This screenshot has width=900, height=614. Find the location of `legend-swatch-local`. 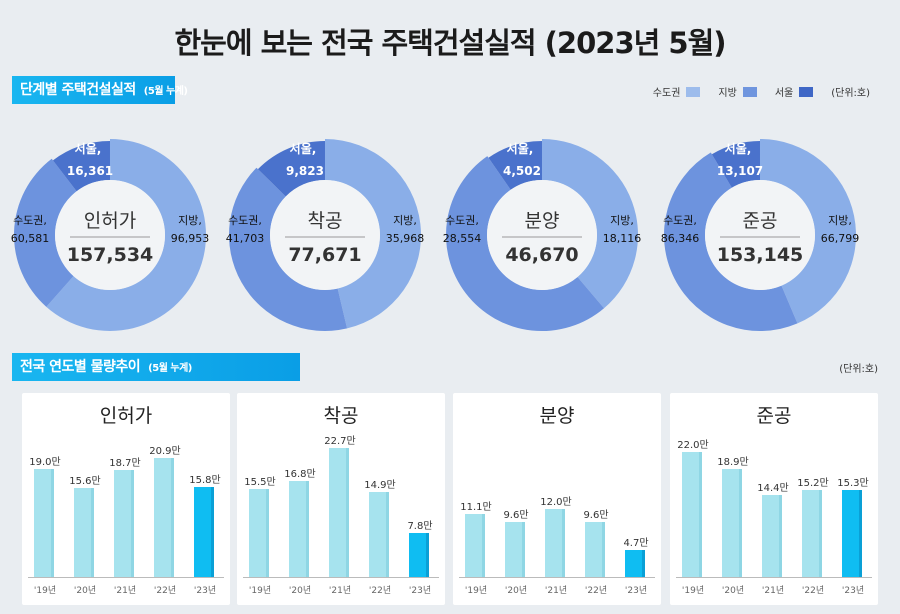

legend-swatch-local is located at coordinates (749, 91).